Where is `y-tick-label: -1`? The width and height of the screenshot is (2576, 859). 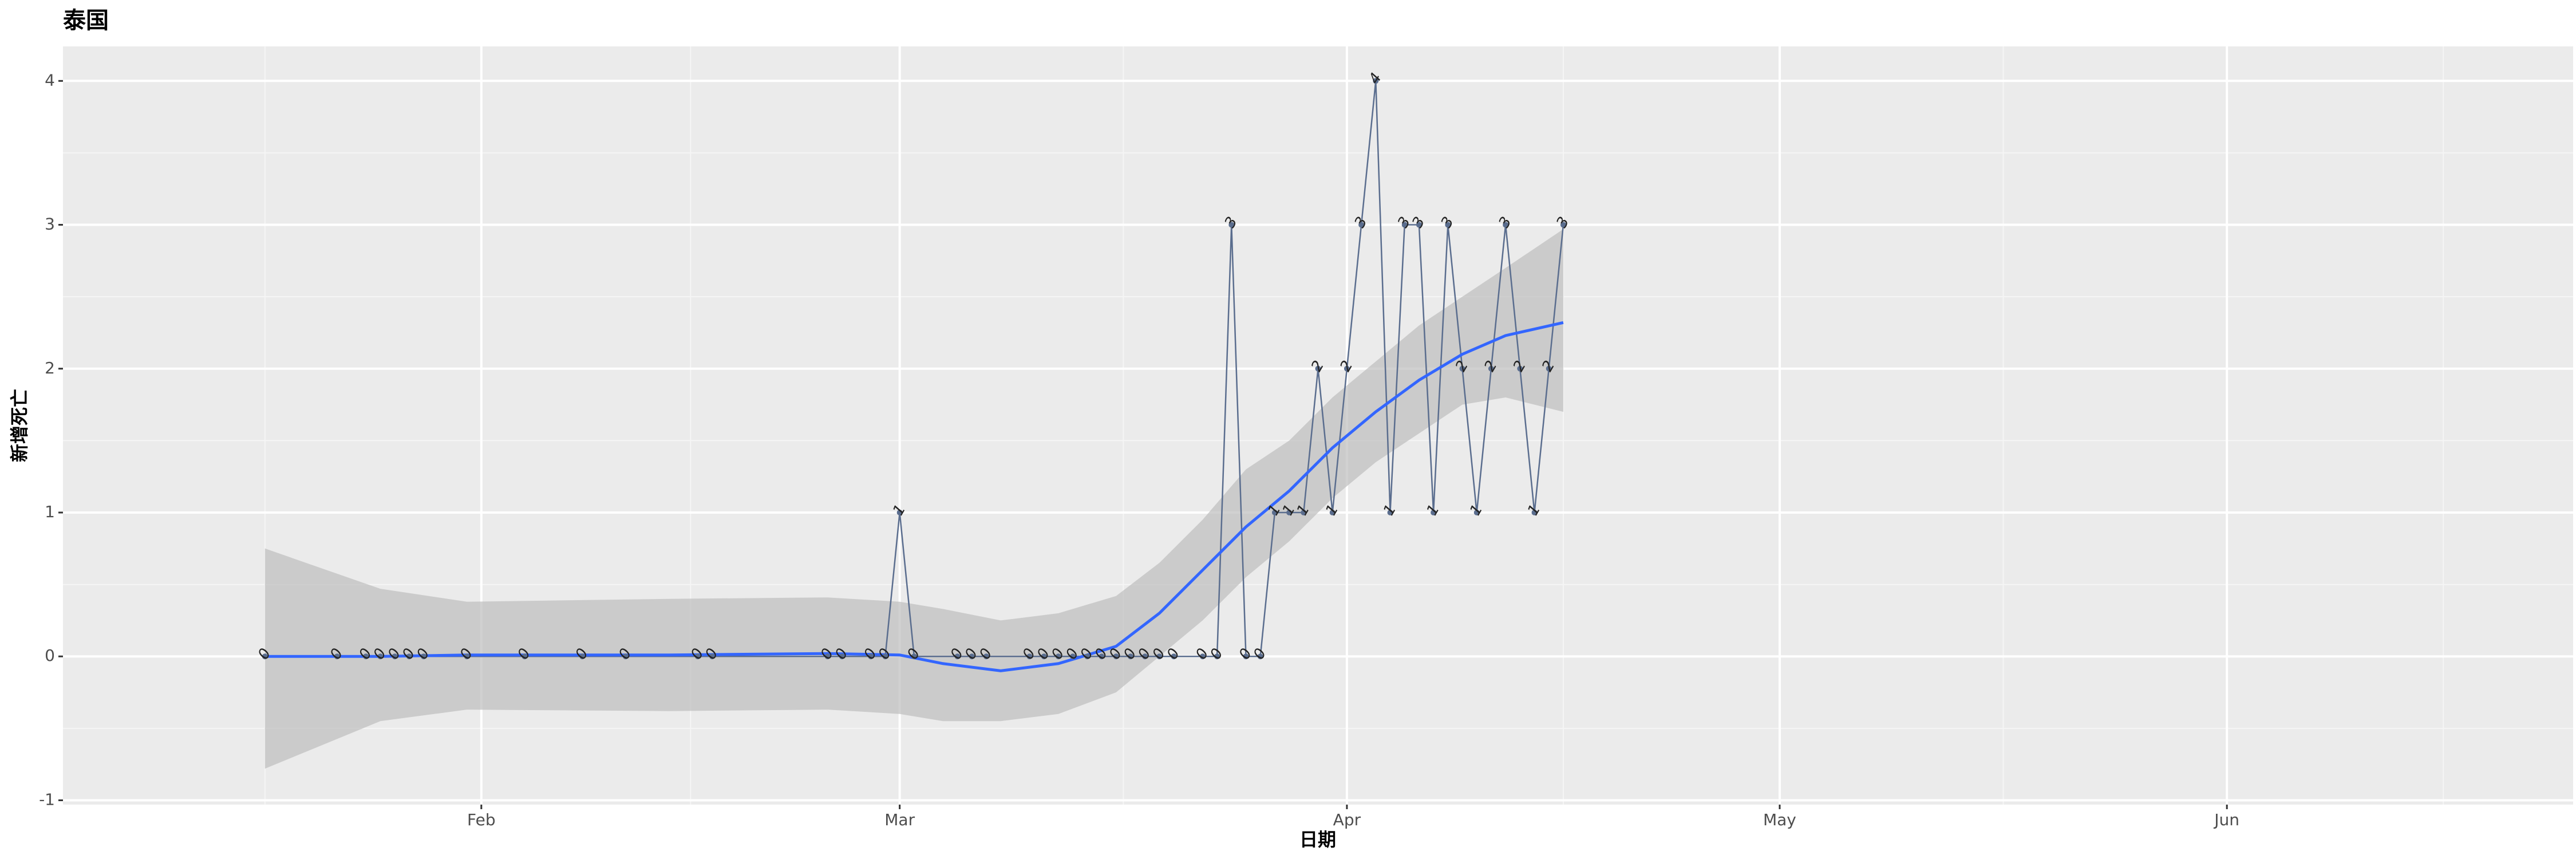
y-tick-label: -1 is located at coordinates (47, 799).